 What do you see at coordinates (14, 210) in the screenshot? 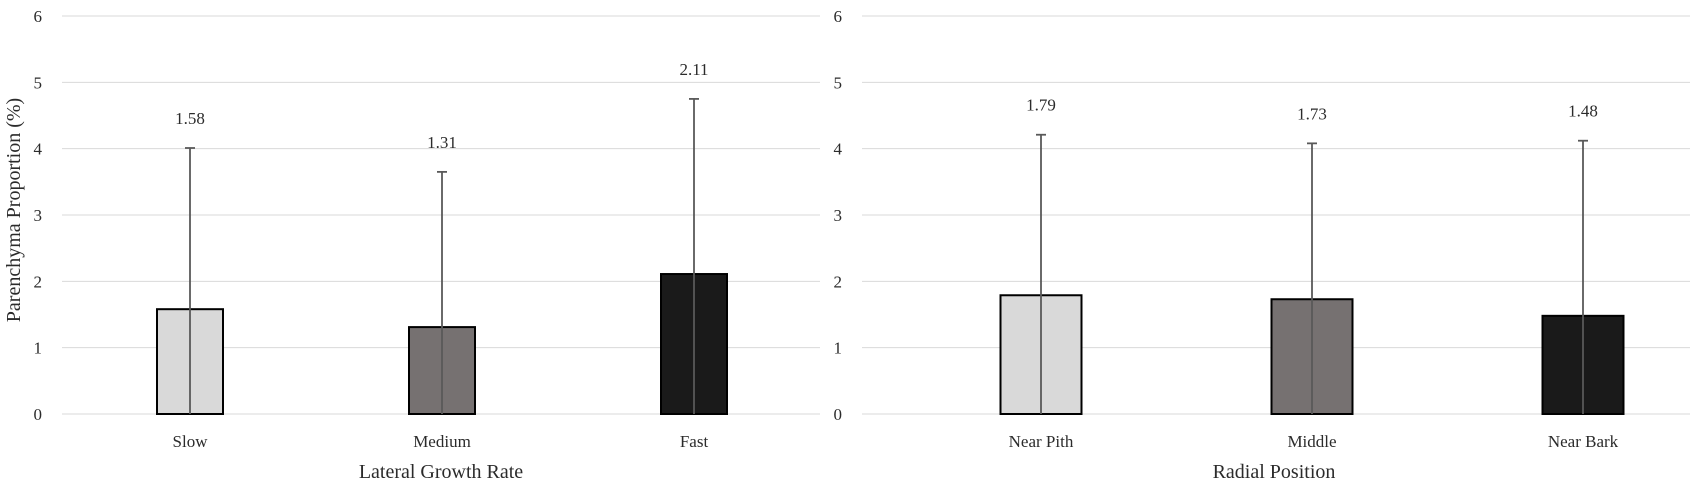
I see `y-axis-title: Parenchyma Proportion (%)` at bounding box center [14, 210].